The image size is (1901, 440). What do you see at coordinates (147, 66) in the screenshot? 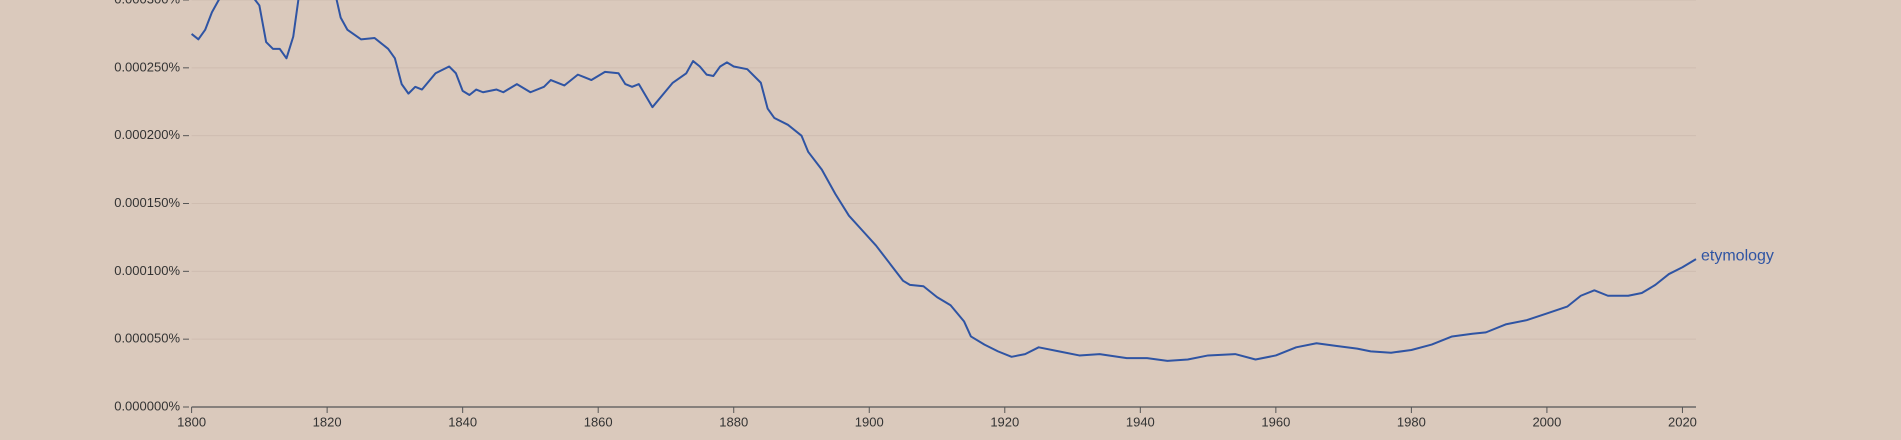
I see `y-tick-label: 0.000250%` at bounding box center [147, 66].